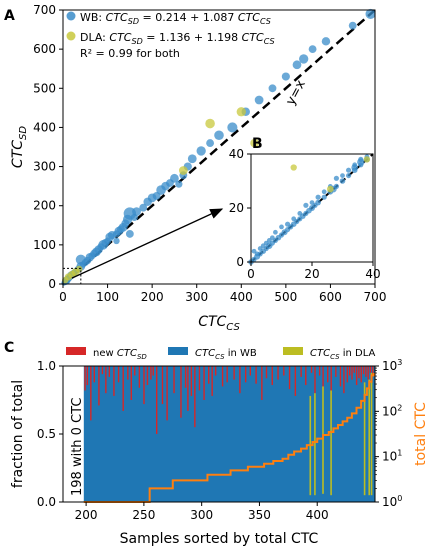 The image size is (431, 550). What do you see at coordinates (175, 18) in the screenshot?
I see `legend-wb-text: WB: CTCSD = 0.214 + 1.087 CTCCS` at bounding box center [175, 18].